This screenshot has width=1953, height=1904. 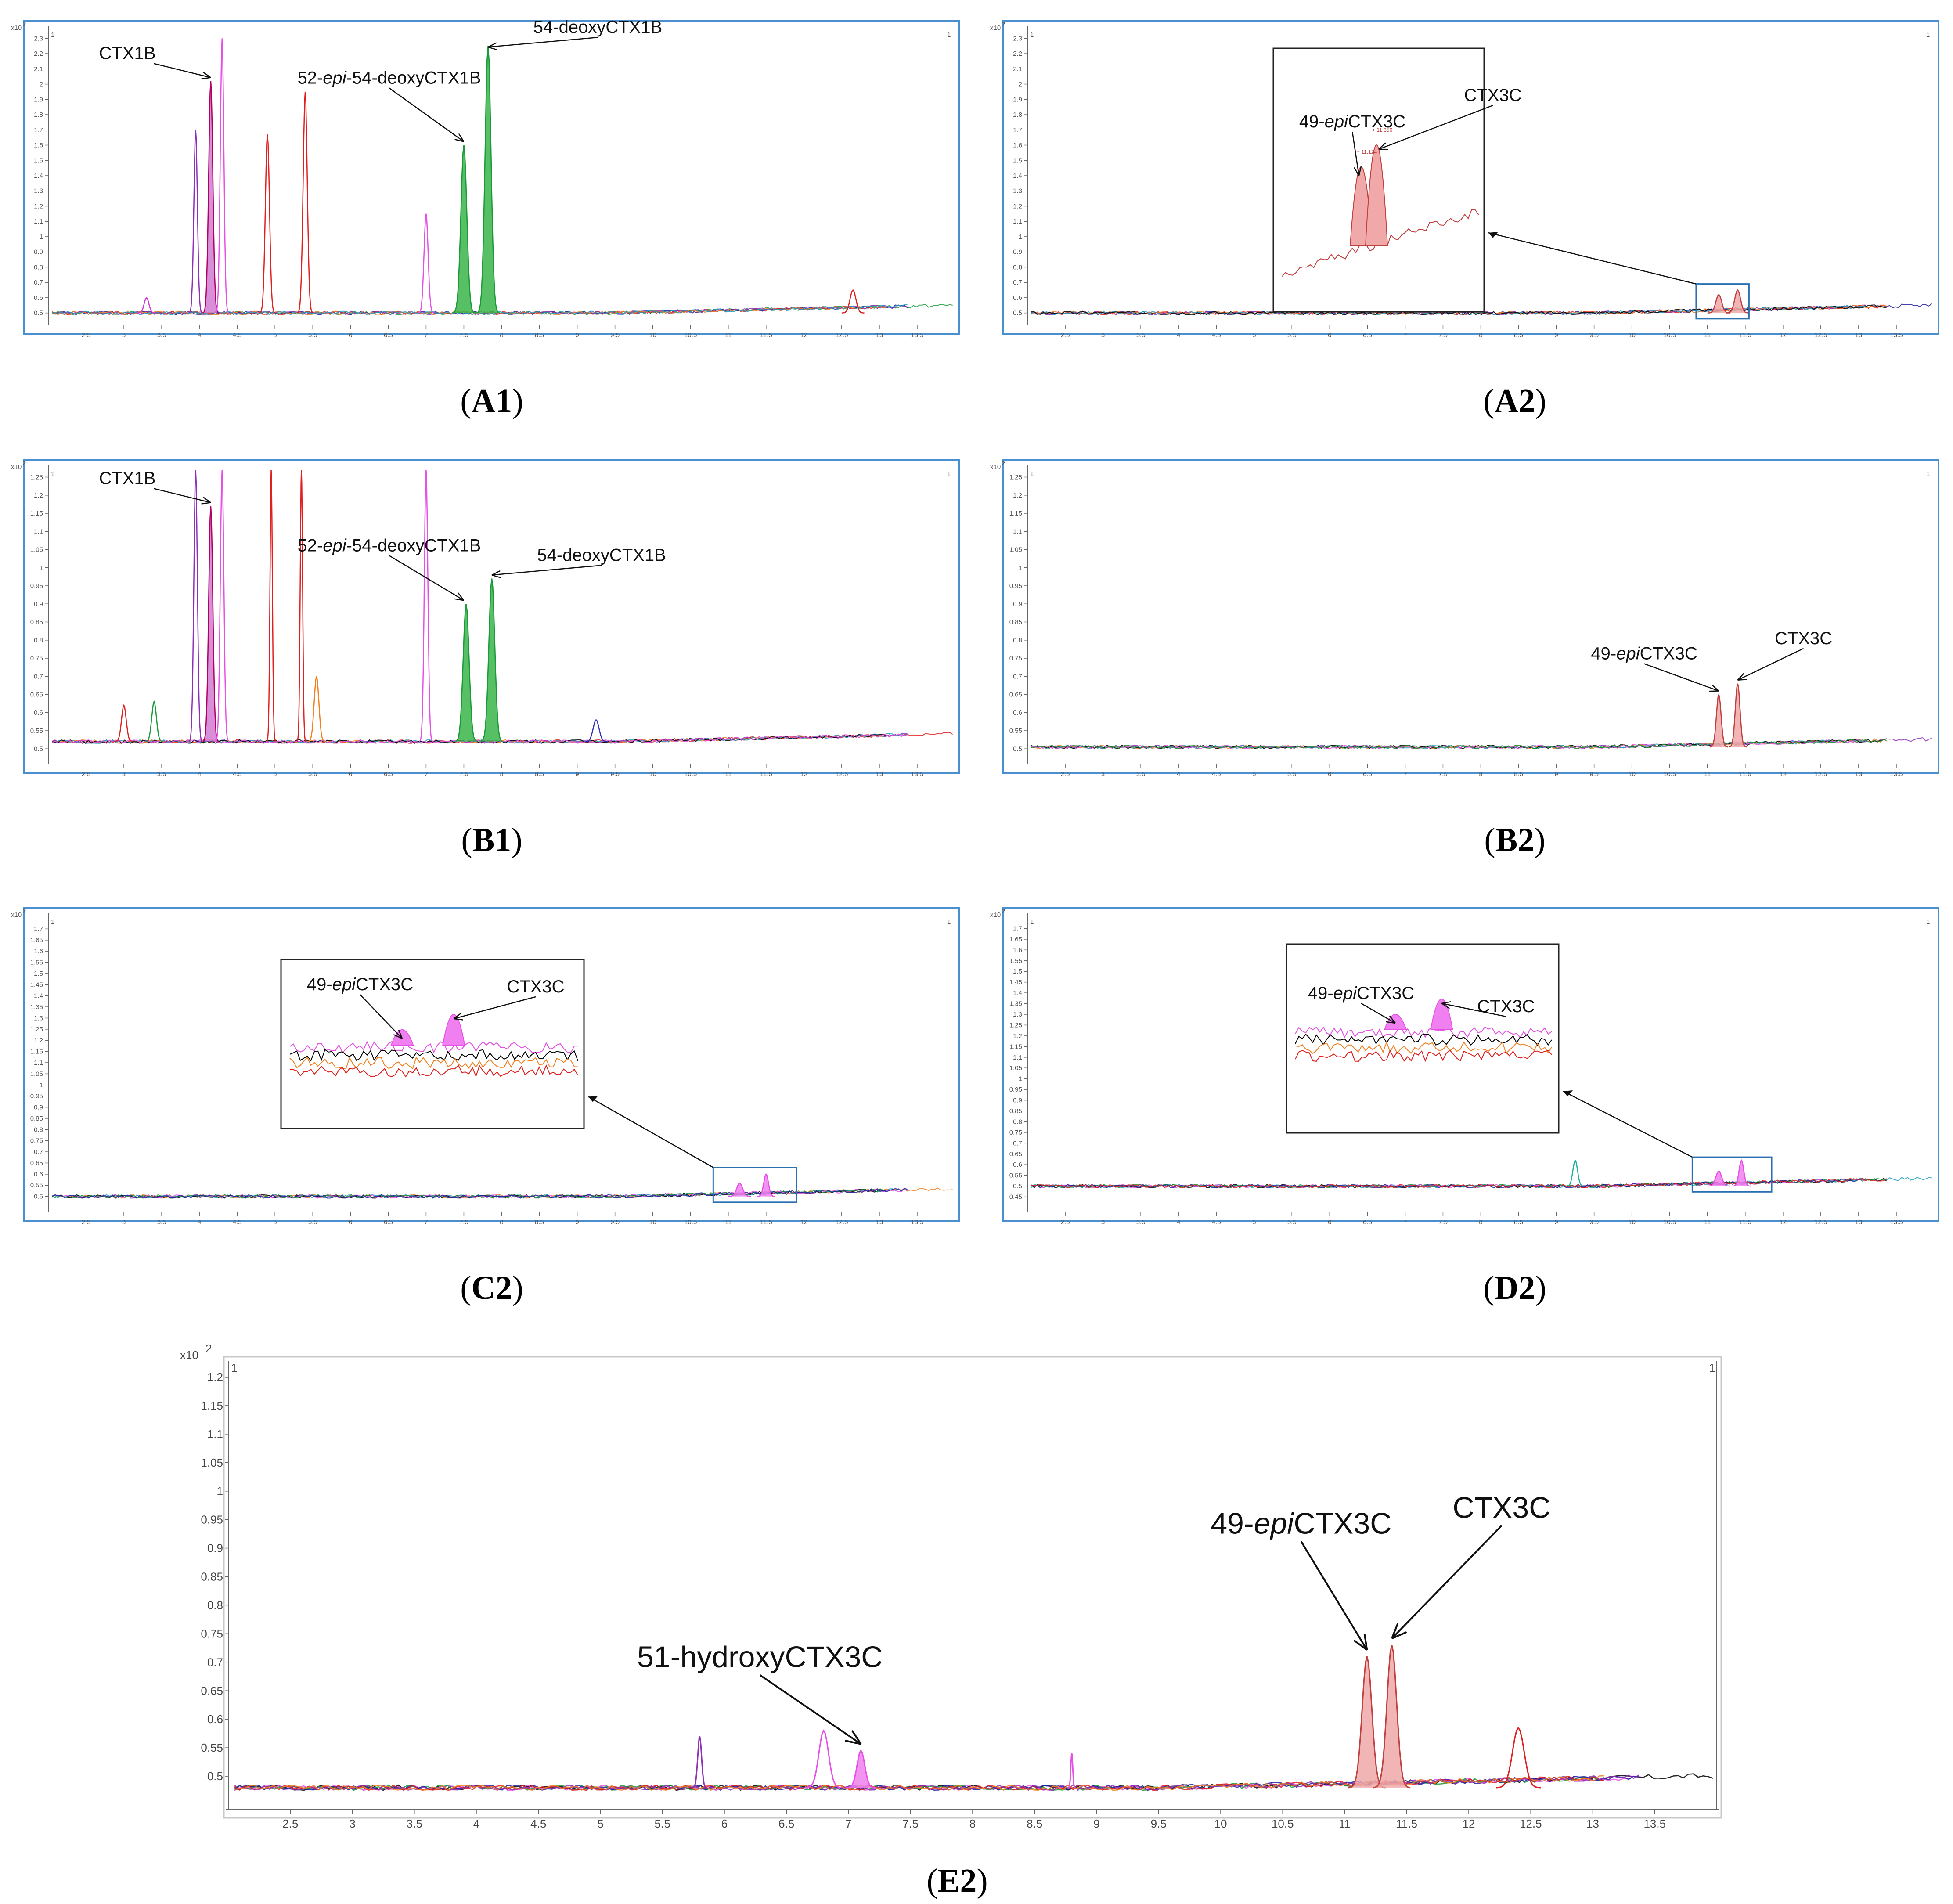 I want to click on x-tick-label: 11, so click(x=1345, y=1823).